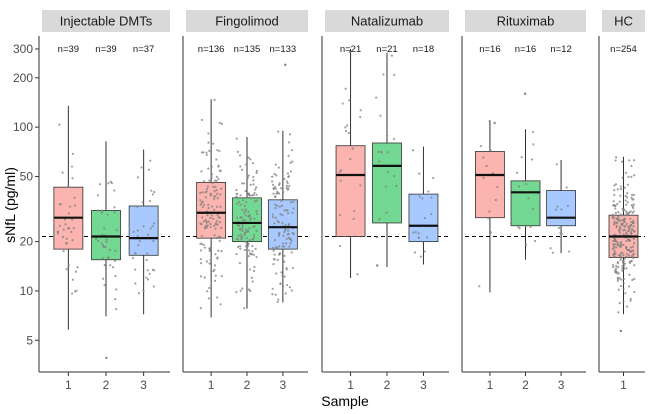 The width and height of the screenshot is (650, 414). Describe the element at coordinates (387, 21) in the screenshot. I see `facet-strip` at that location.